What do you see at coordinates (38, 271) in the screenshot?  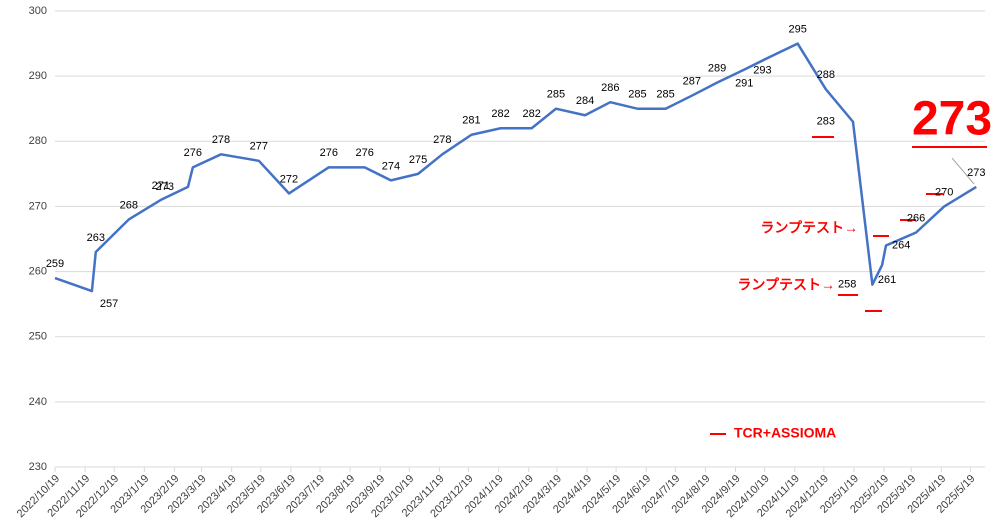 I see `y-tick-label: 260` at bounding box center [38, 271].